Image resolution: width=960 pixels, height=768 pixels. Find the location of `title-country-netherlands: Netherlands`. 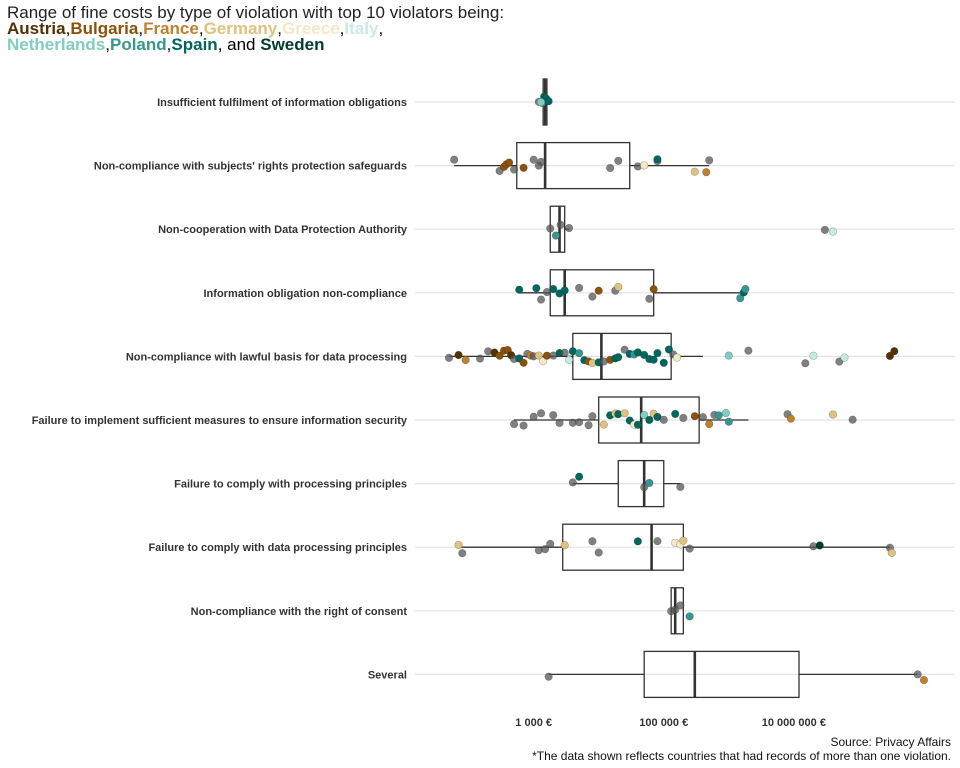

title-country-netherlands: Netherlands is located at coordinates (56, 44).